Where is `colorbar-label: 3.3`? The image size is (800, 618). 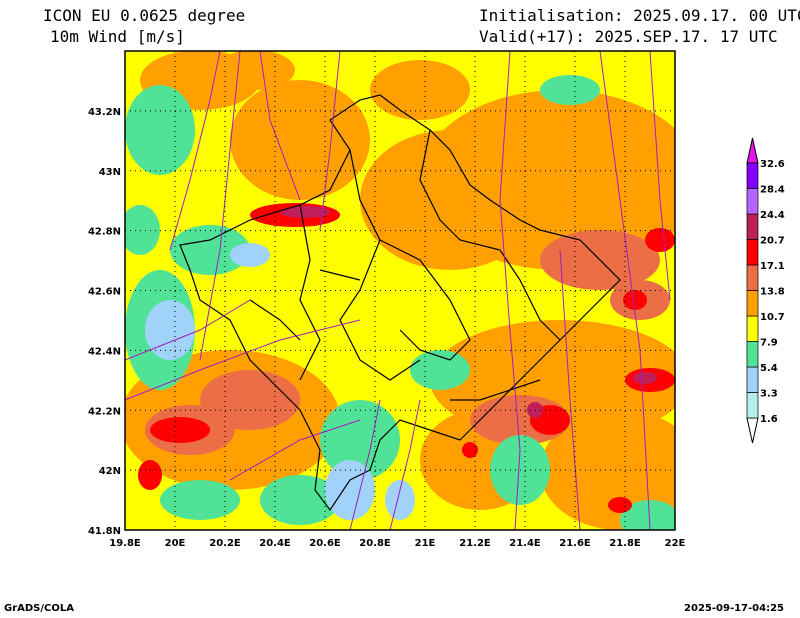 colorbar-label: 3.3 is located at coordinates (769, 394).